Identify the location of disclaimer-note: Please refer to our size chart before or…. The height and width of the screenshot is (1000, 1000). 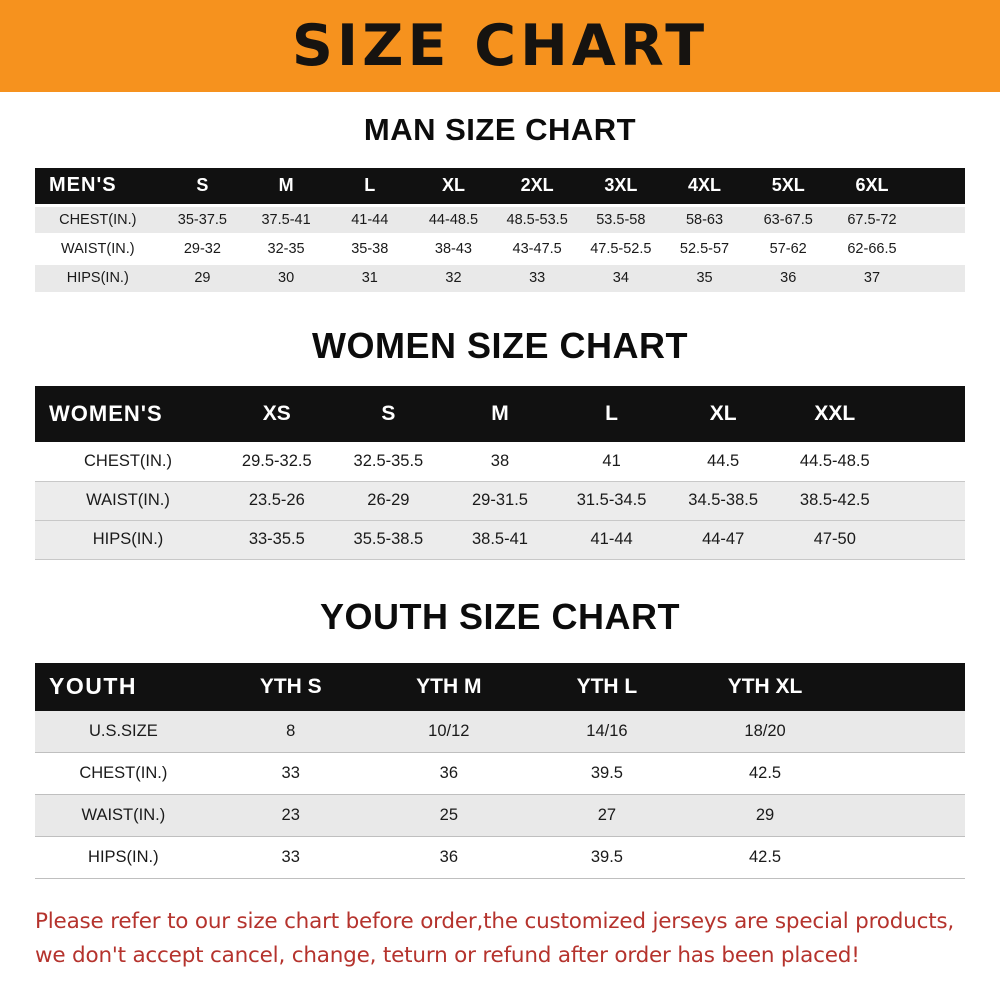
(500, 939).